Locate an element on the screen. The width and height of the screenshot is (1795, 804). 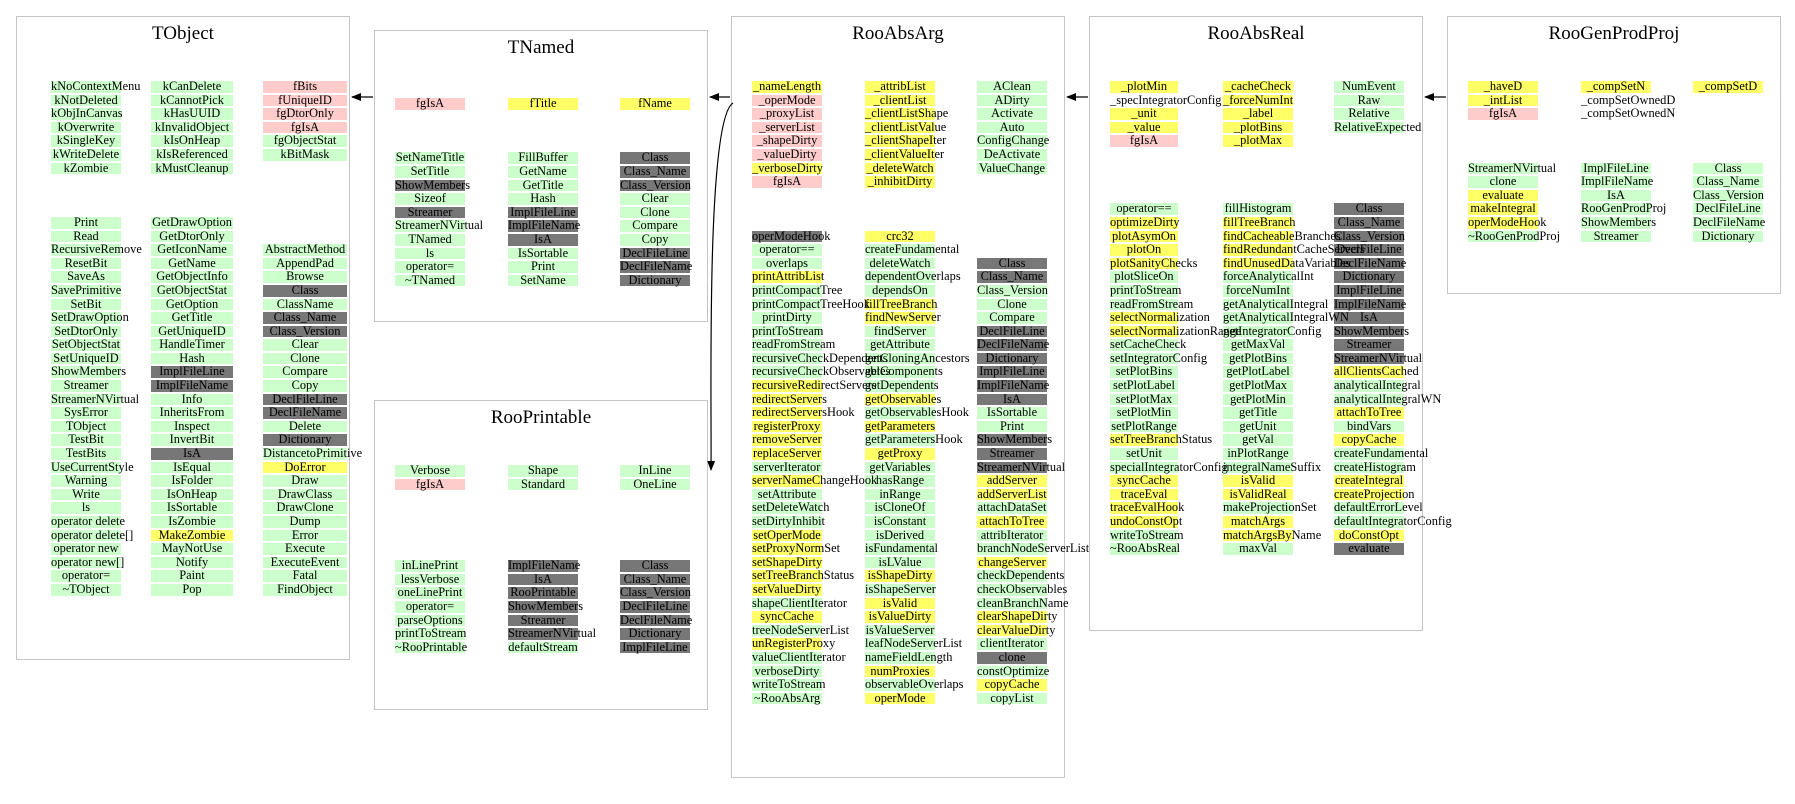
member-item: setShapeDirty is located at coordinates (787, 562).